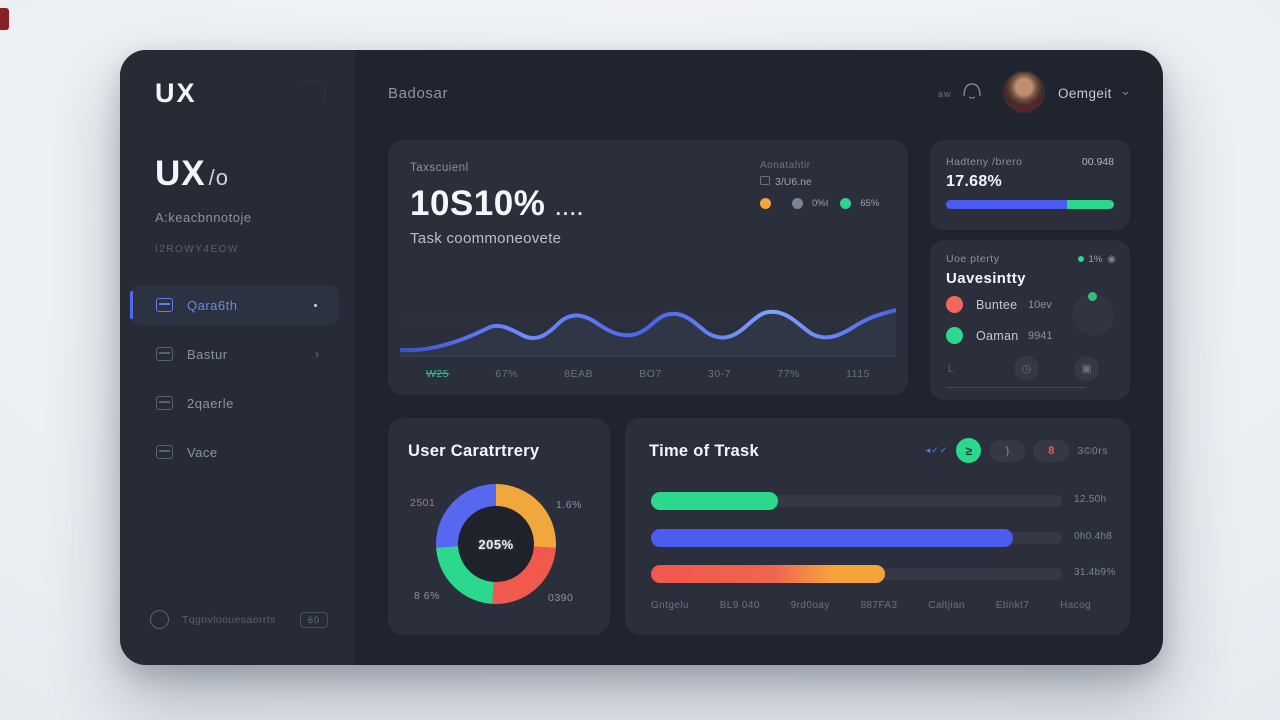  I want to click on progress-segment-blue, so click(1006, 204).